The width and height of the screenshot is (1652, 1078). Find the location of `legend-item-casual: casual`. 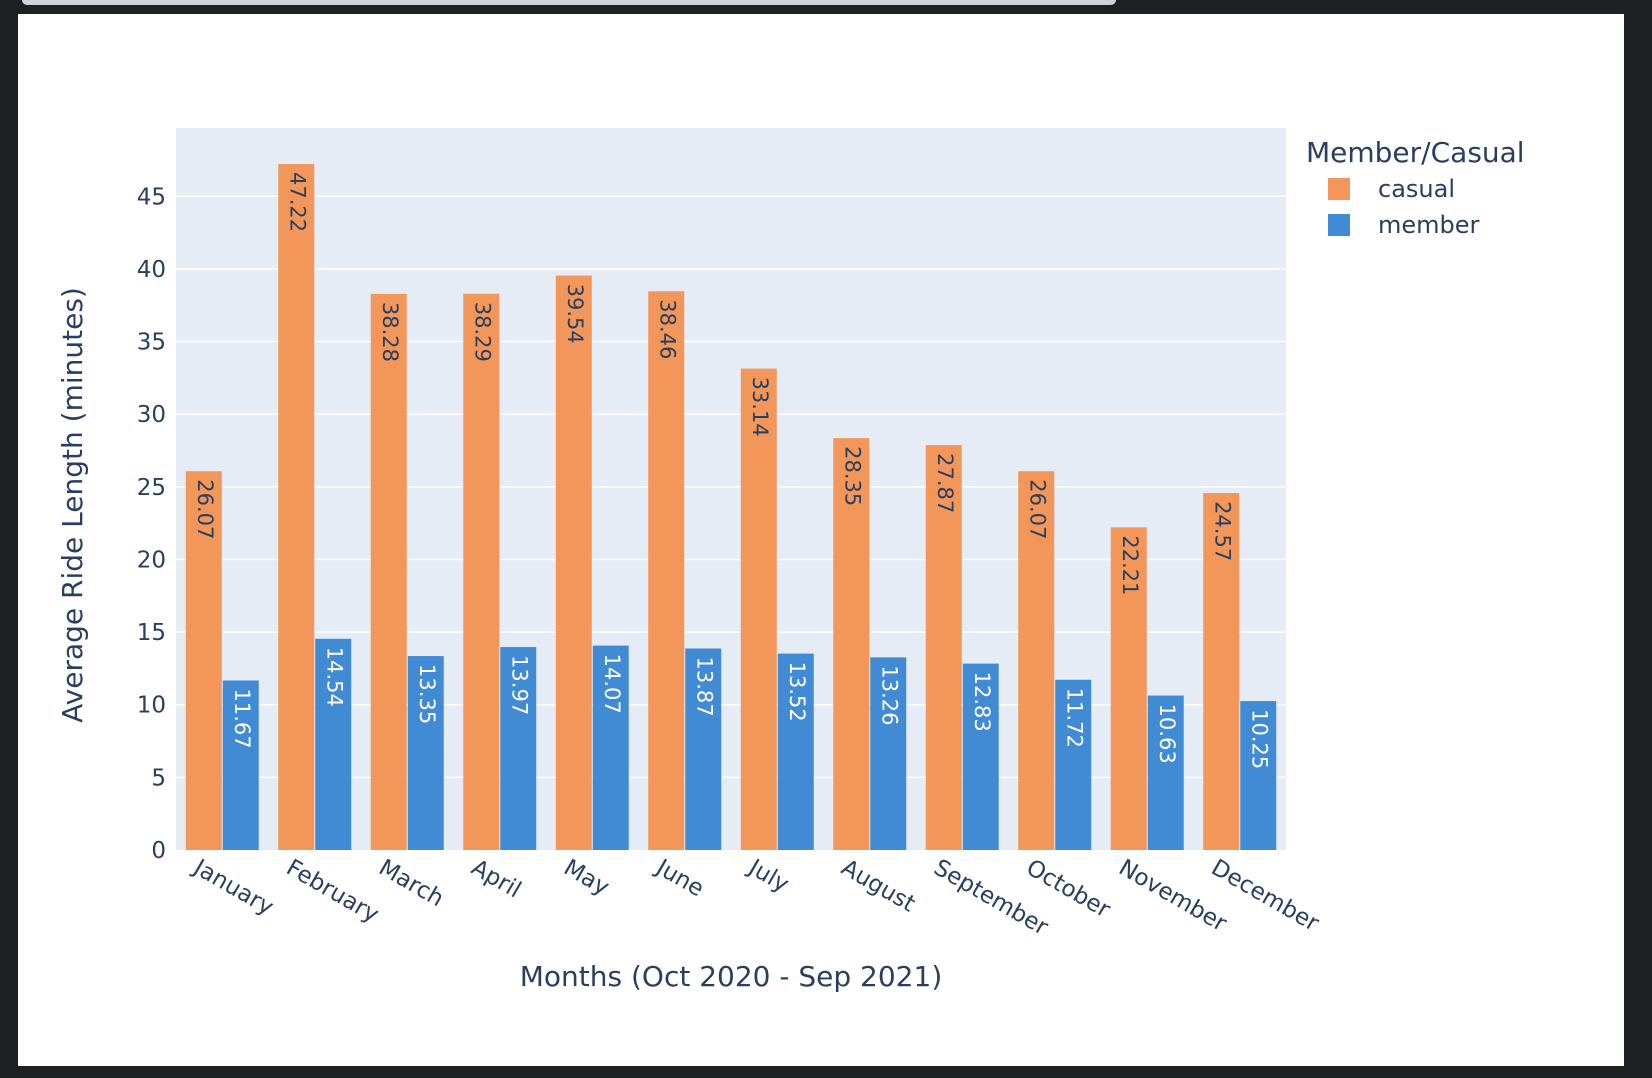

legend-item-casual: casual is located at coordinates (1416, 189).